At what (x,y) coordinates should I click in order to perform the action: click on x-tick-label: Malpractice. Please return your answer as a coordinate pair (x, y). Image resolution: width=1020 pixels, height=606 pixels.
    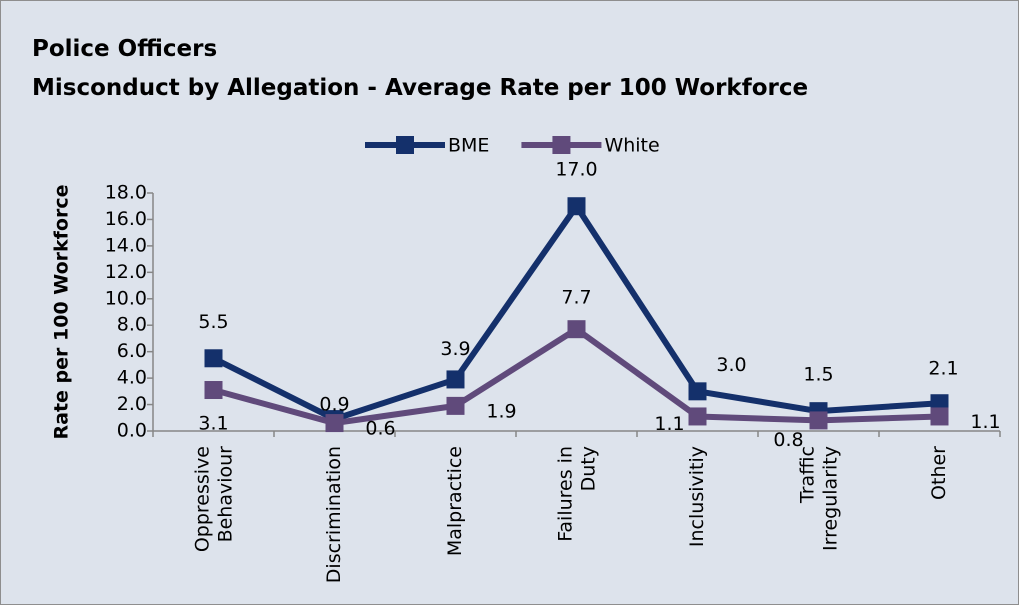
    Looking at the image, I should click on (455, 501).